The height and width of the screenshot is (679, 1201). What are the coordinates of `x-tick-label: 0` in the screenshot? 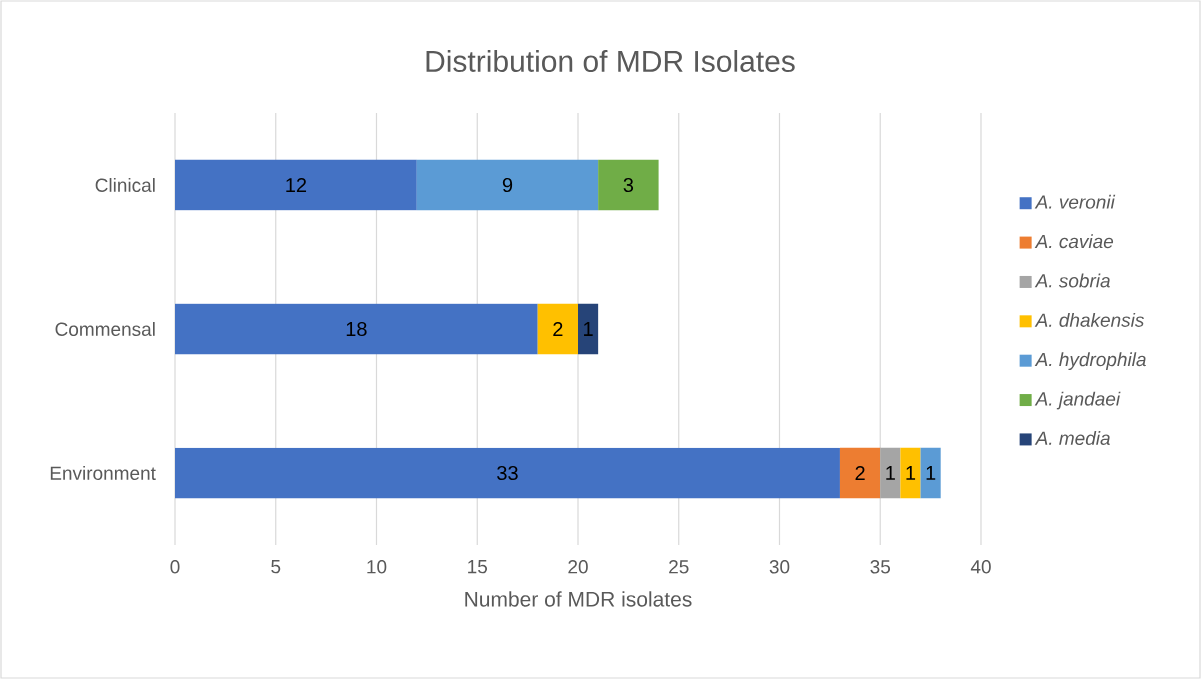 It's located at (175, 567).